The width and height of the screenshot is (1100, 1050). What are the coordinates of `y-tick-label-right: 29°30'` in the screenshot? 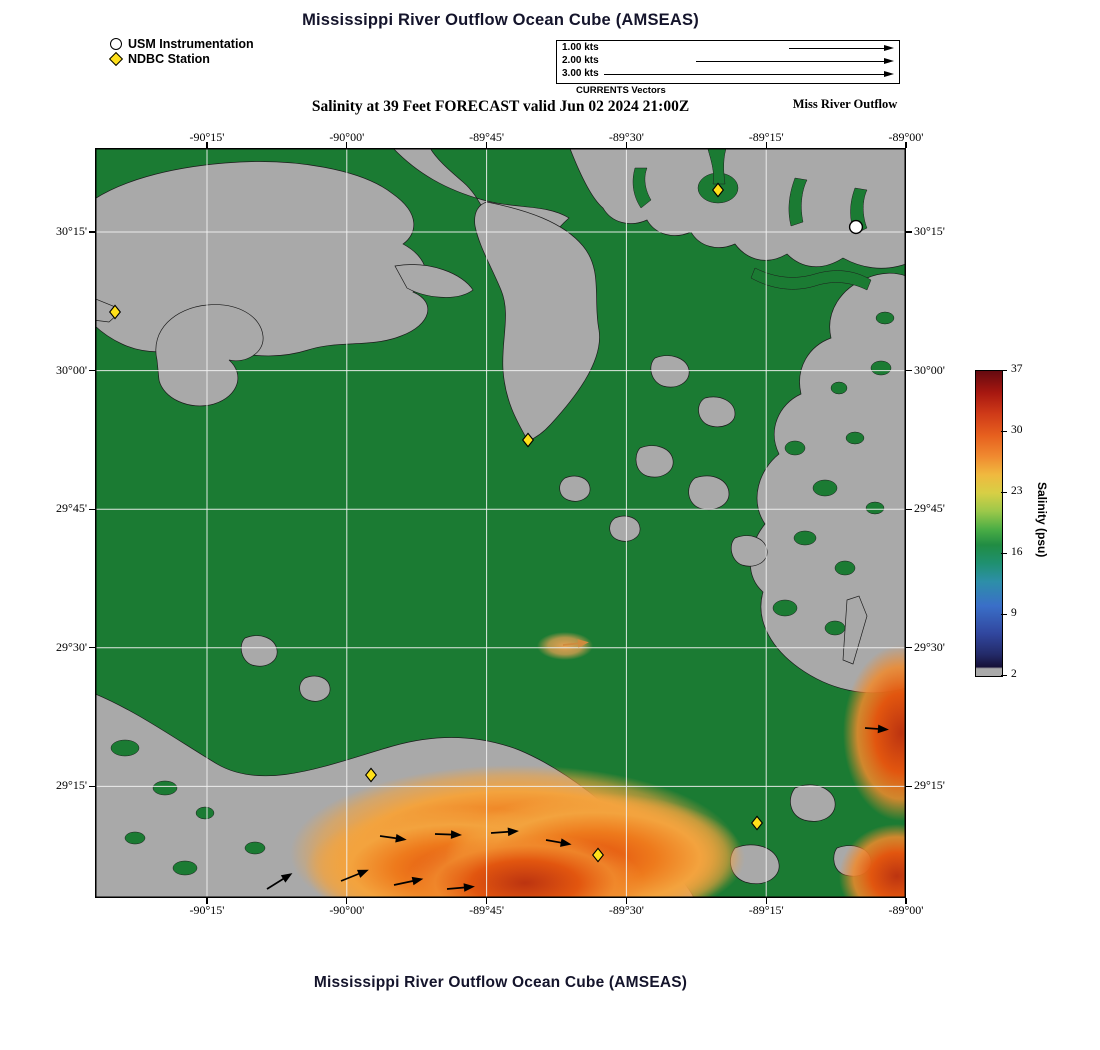 It's located at (929, 646).